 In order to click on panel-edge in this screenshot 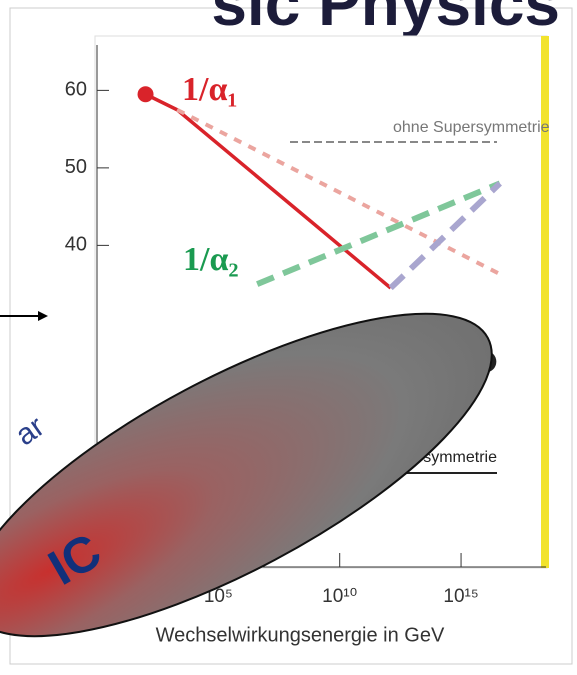, I will do `click(545, 302)`.